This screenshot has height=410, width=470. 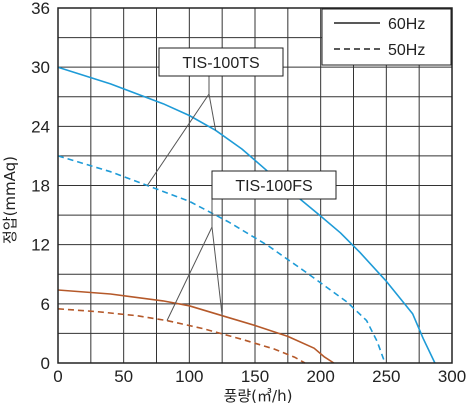 What do you see at coordinates (320, 376) in the screenshot?
I see `x-tick-label: 200` at bounding box center [320, 376].